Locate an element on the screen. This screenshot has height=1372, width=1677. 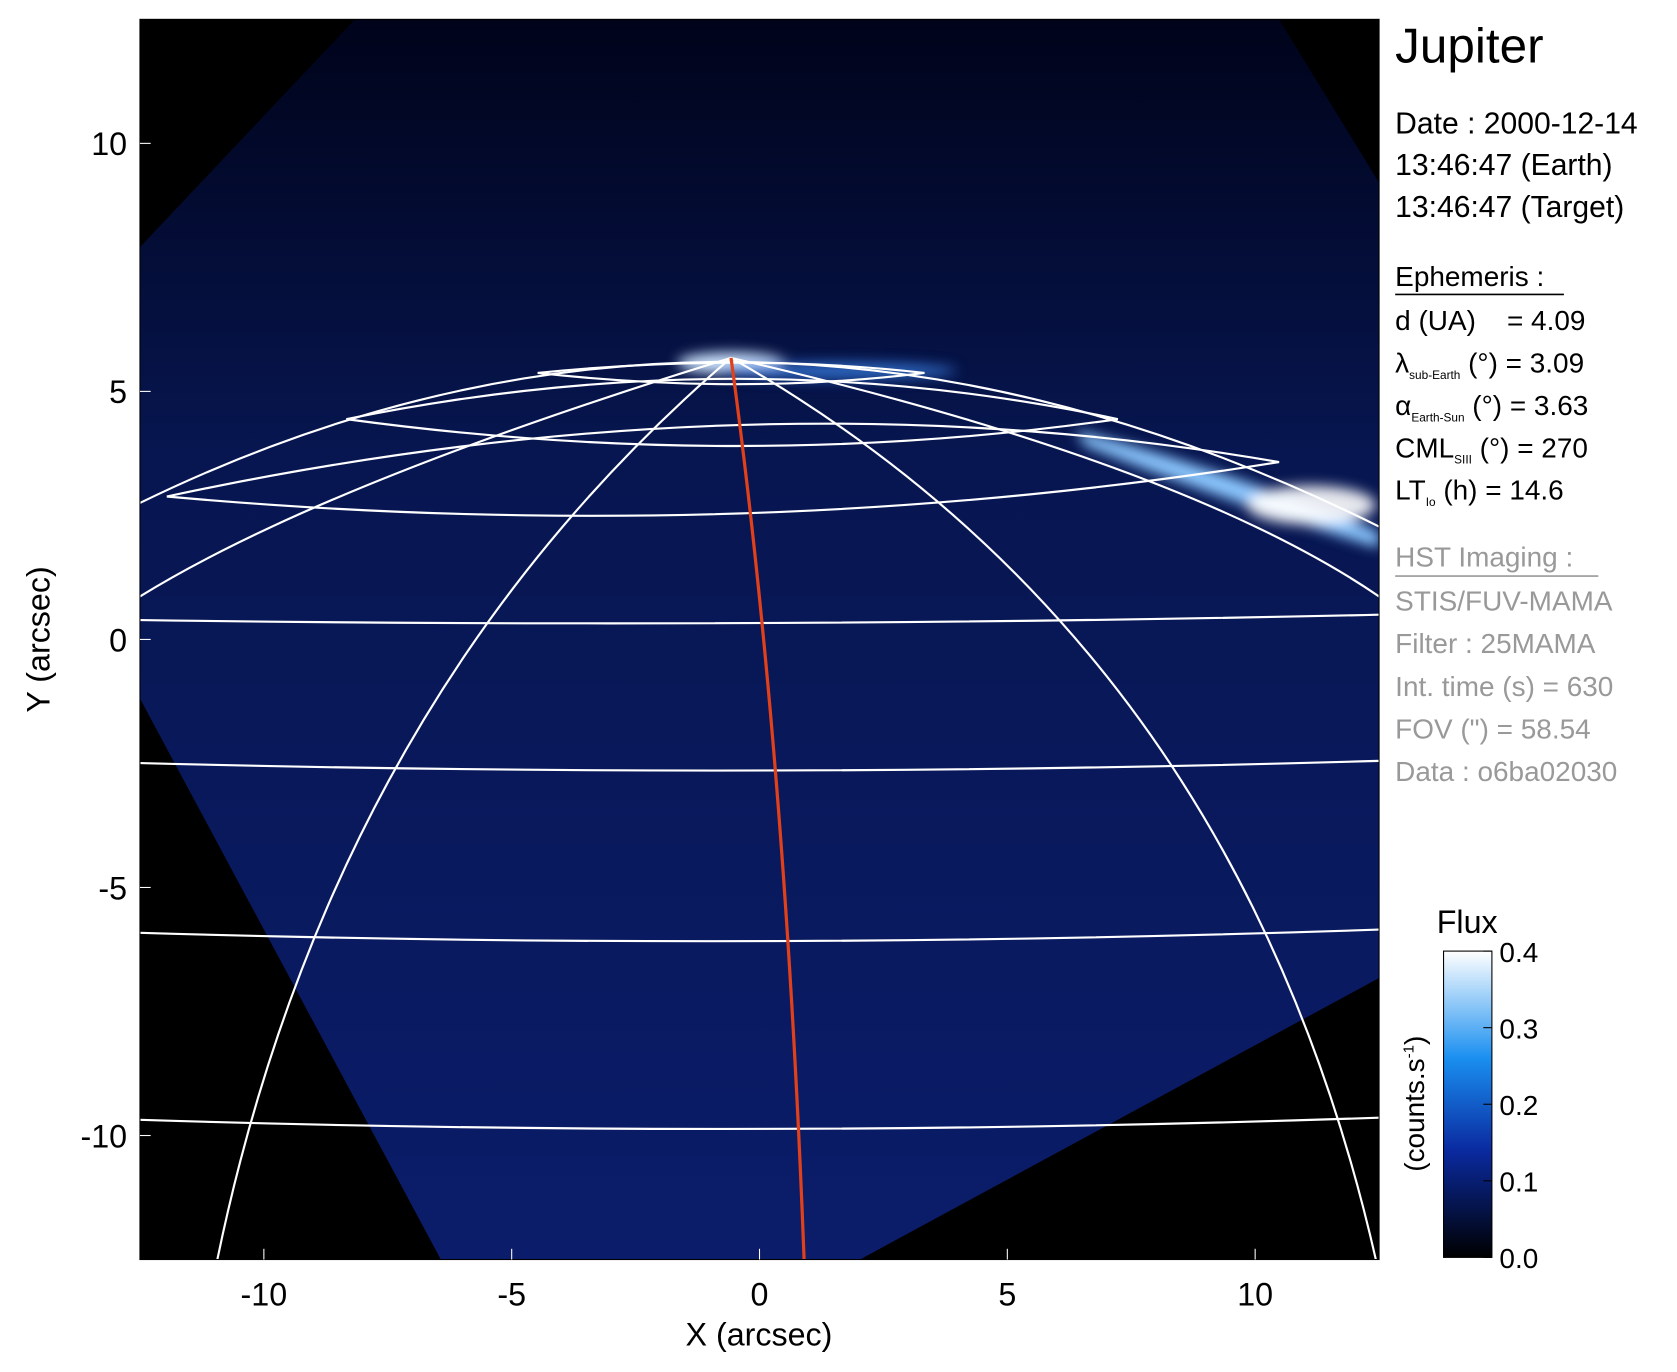
symbol: λ is located at coordinates (1402, 362).